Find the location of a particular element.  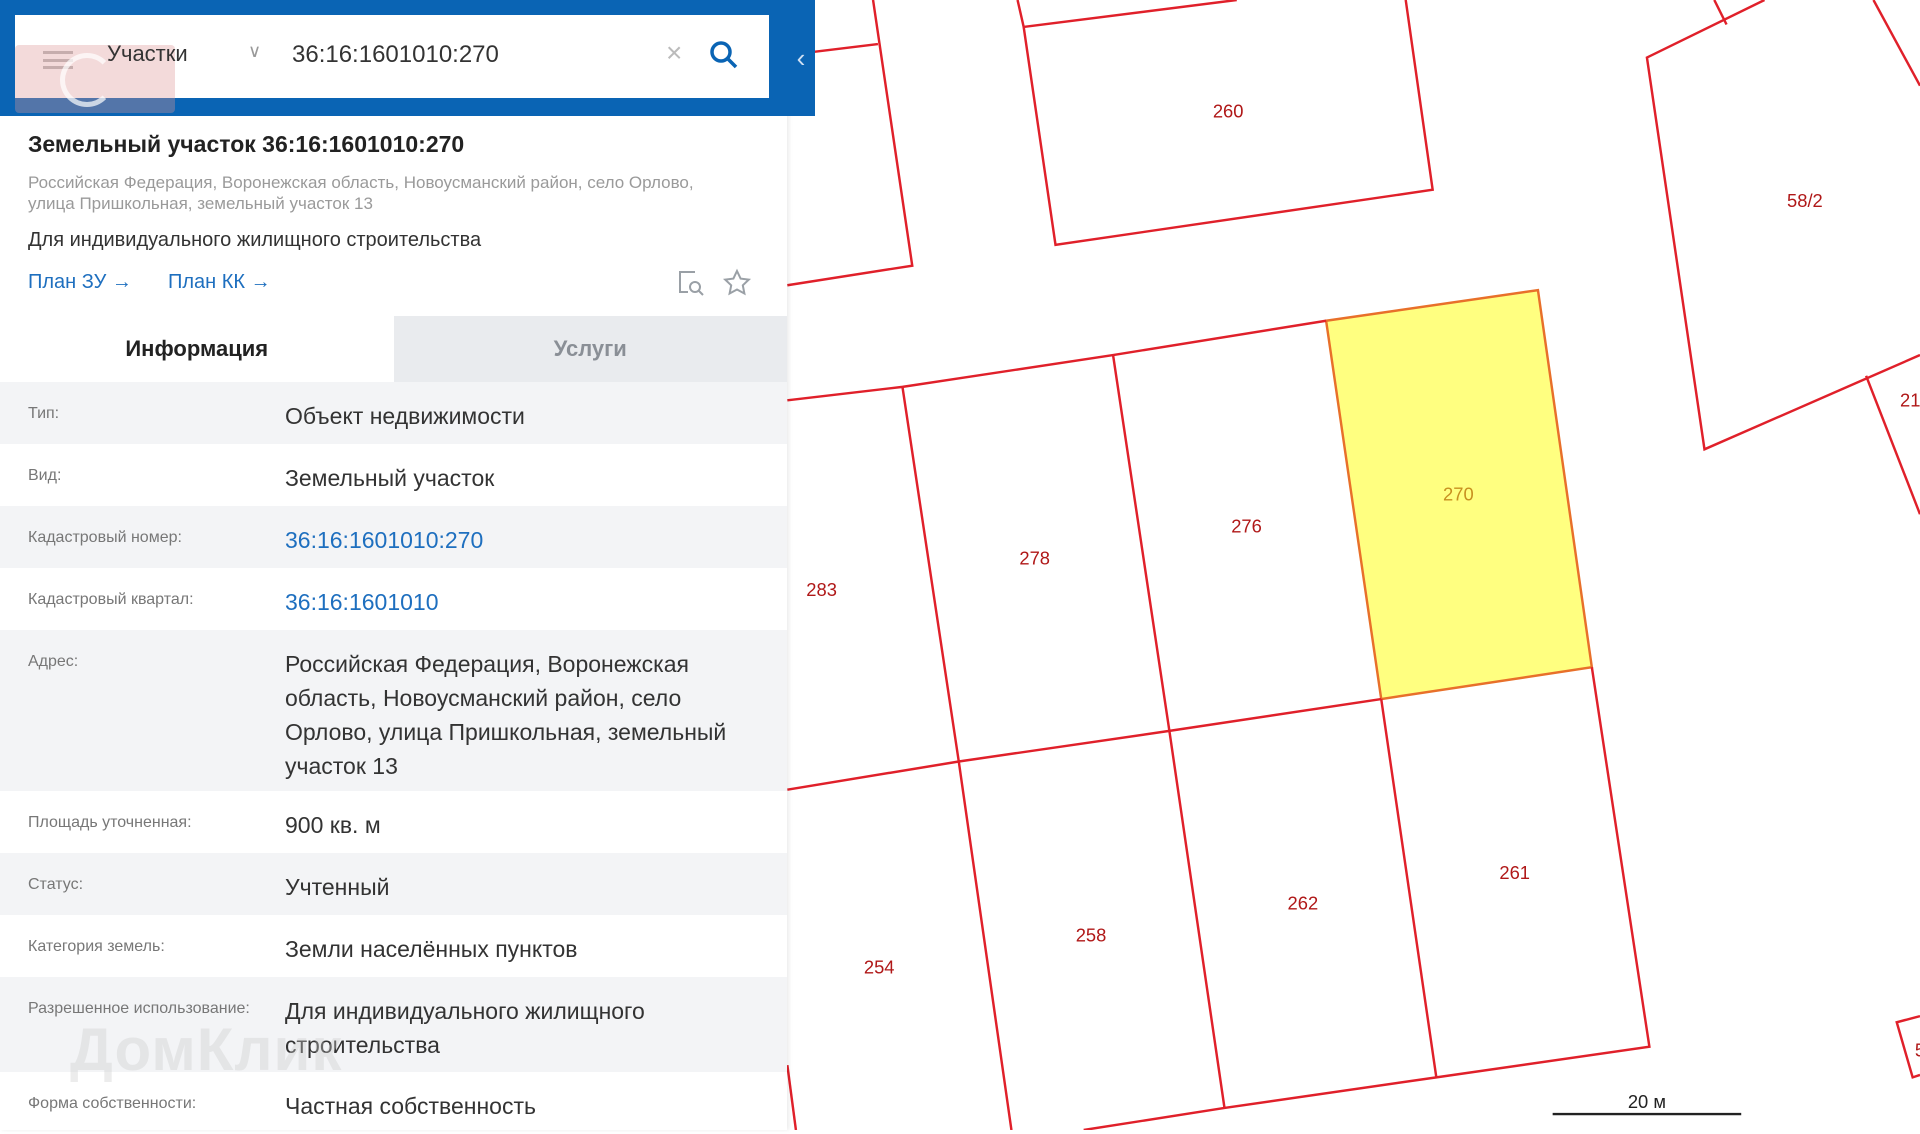

row-value: Земли населённых пунктов is located at coordinates (431, 949).